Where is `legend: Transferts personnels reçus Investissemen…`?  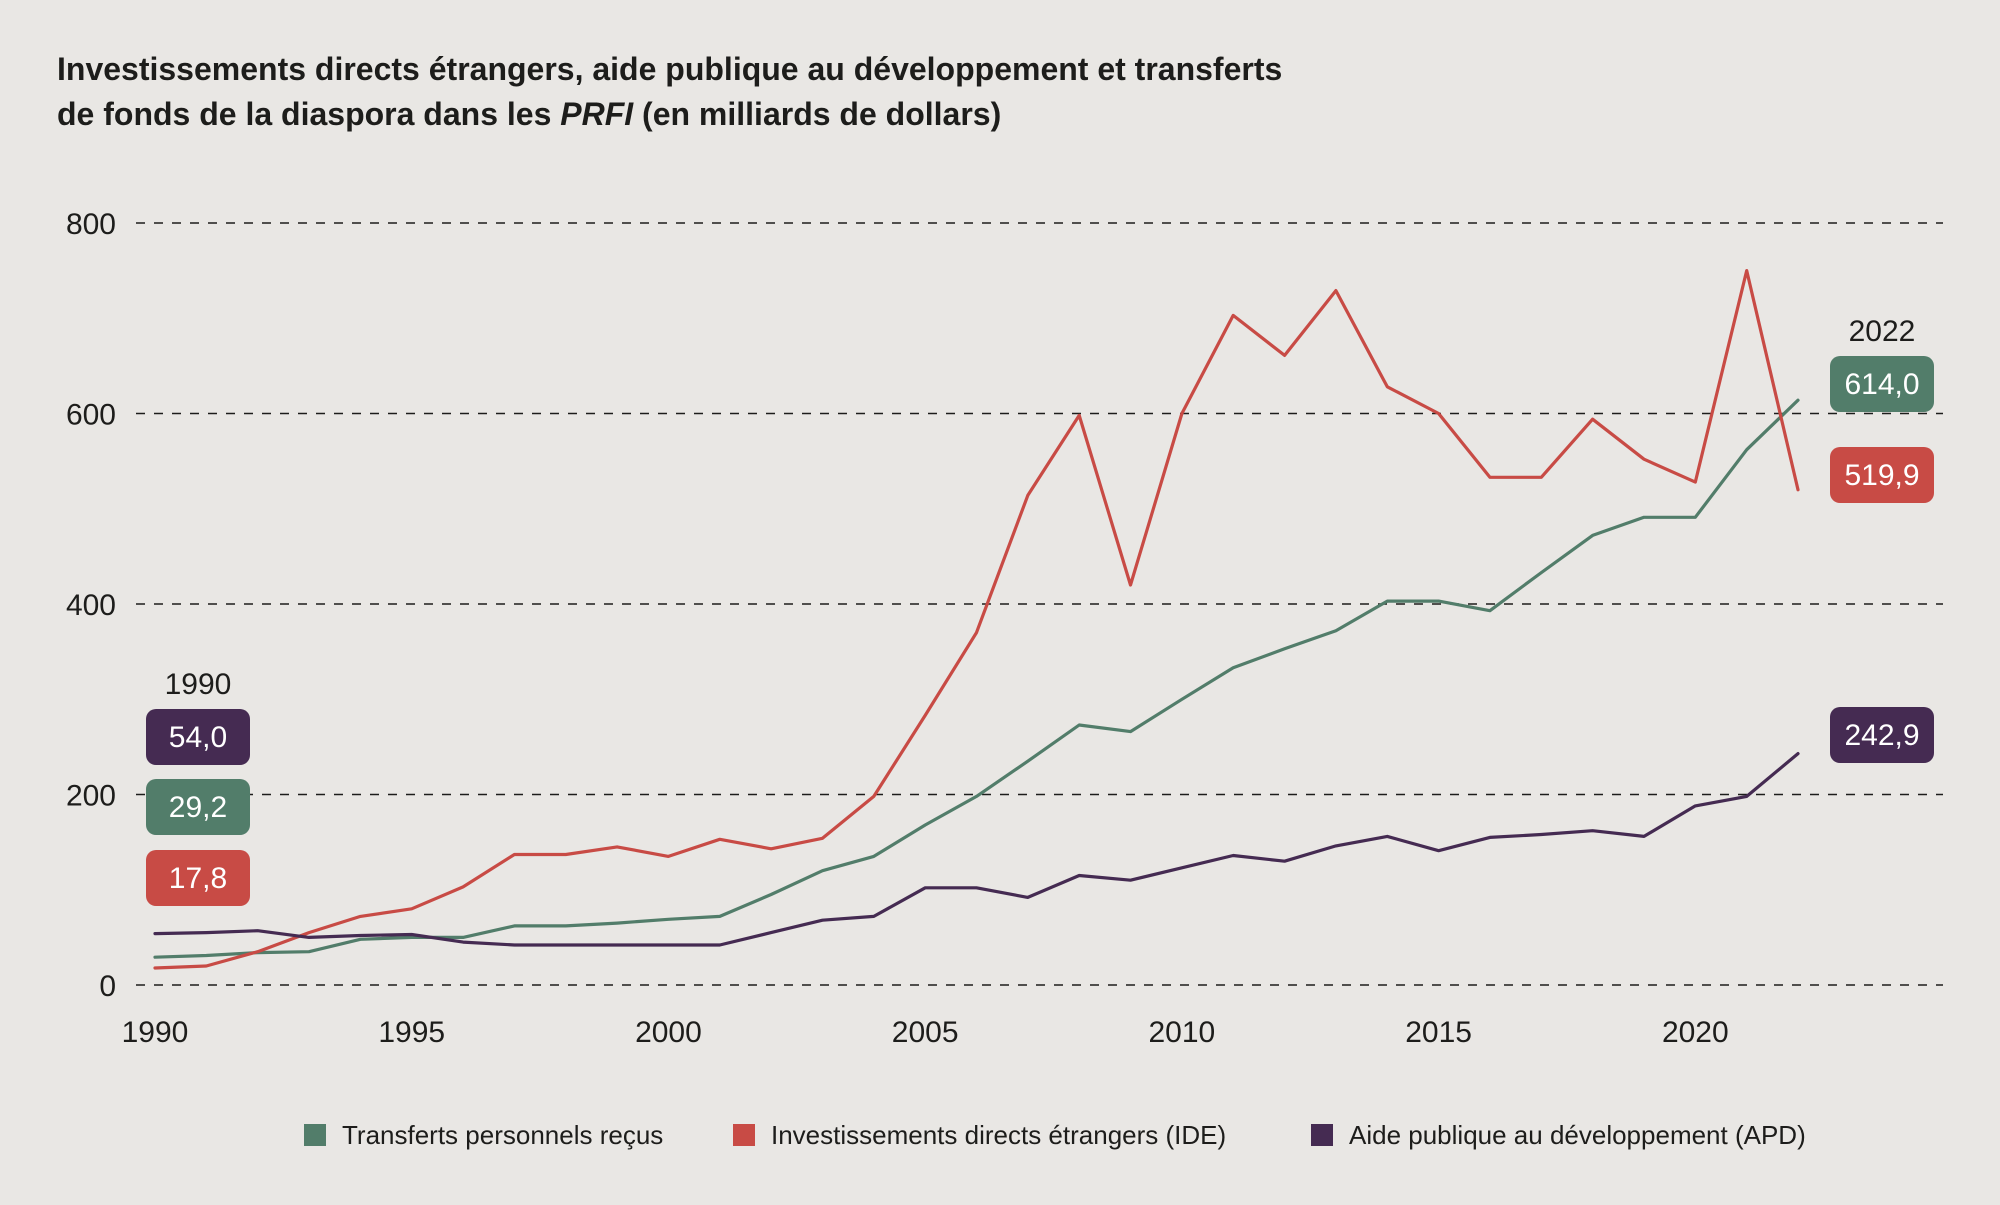 legend: Transferts personnels reçus Investissemen… is located at coordinates (1055, 1135).